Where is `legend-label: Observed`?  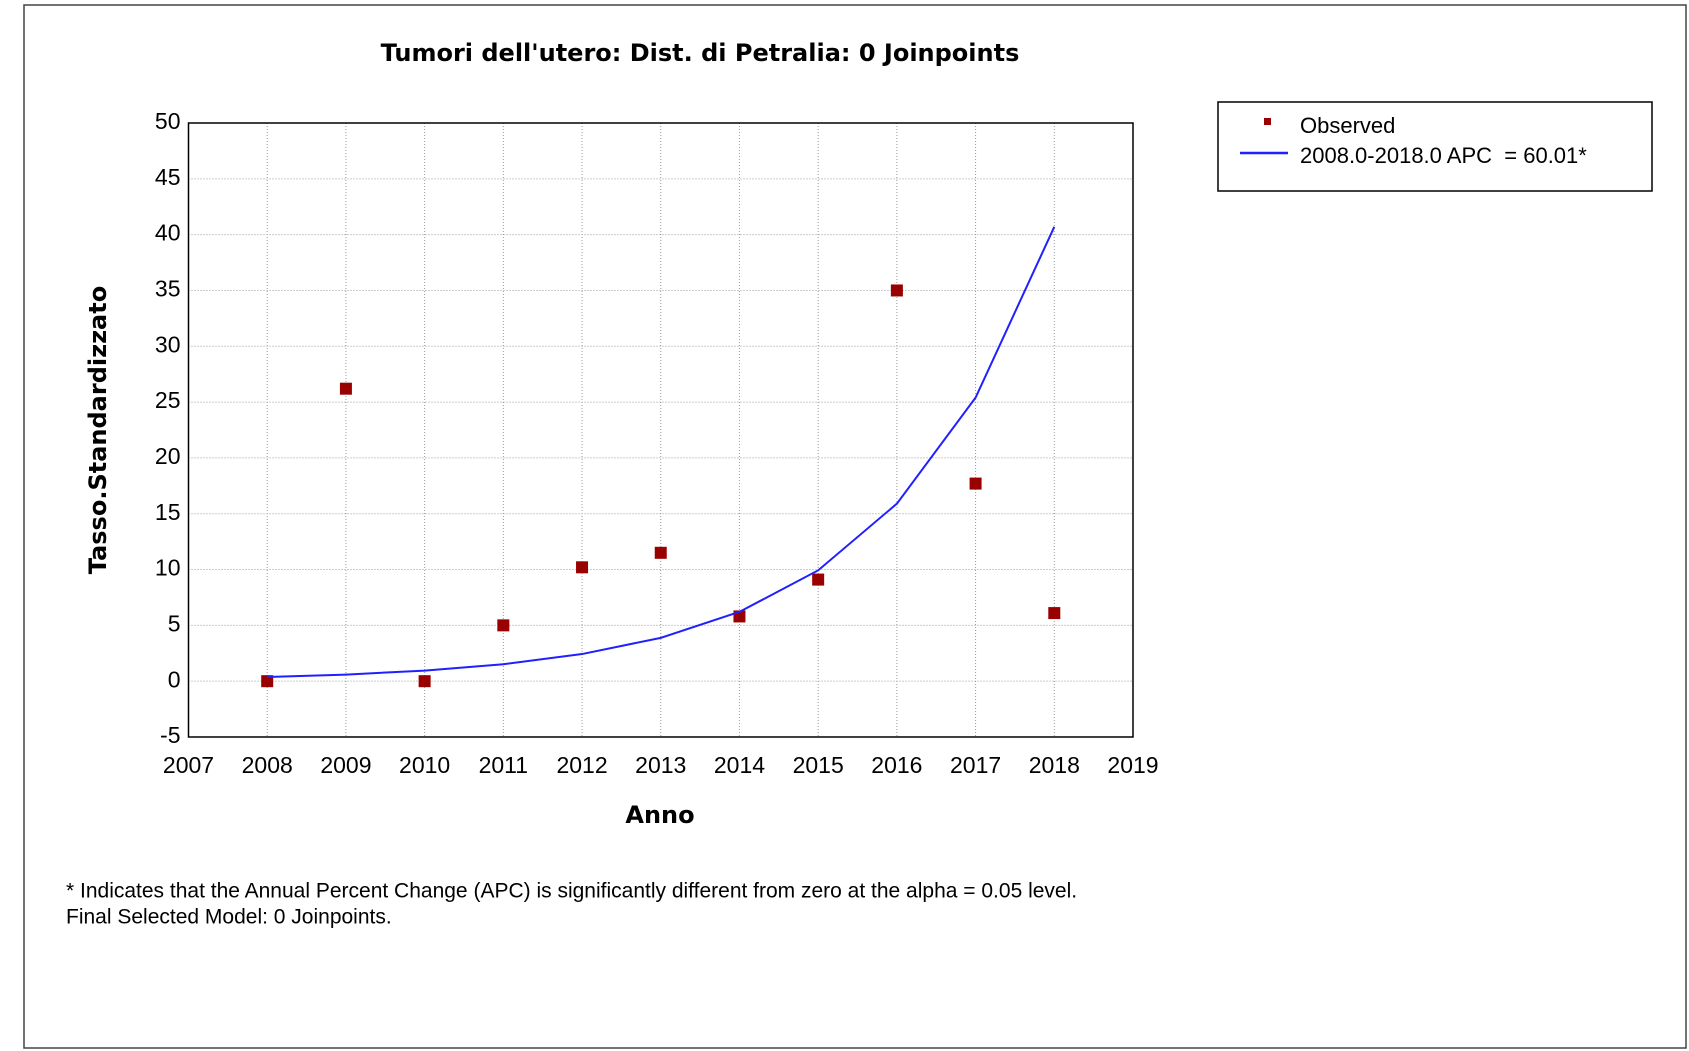
legend-label: Observed is located at coordinates (1347, 125).